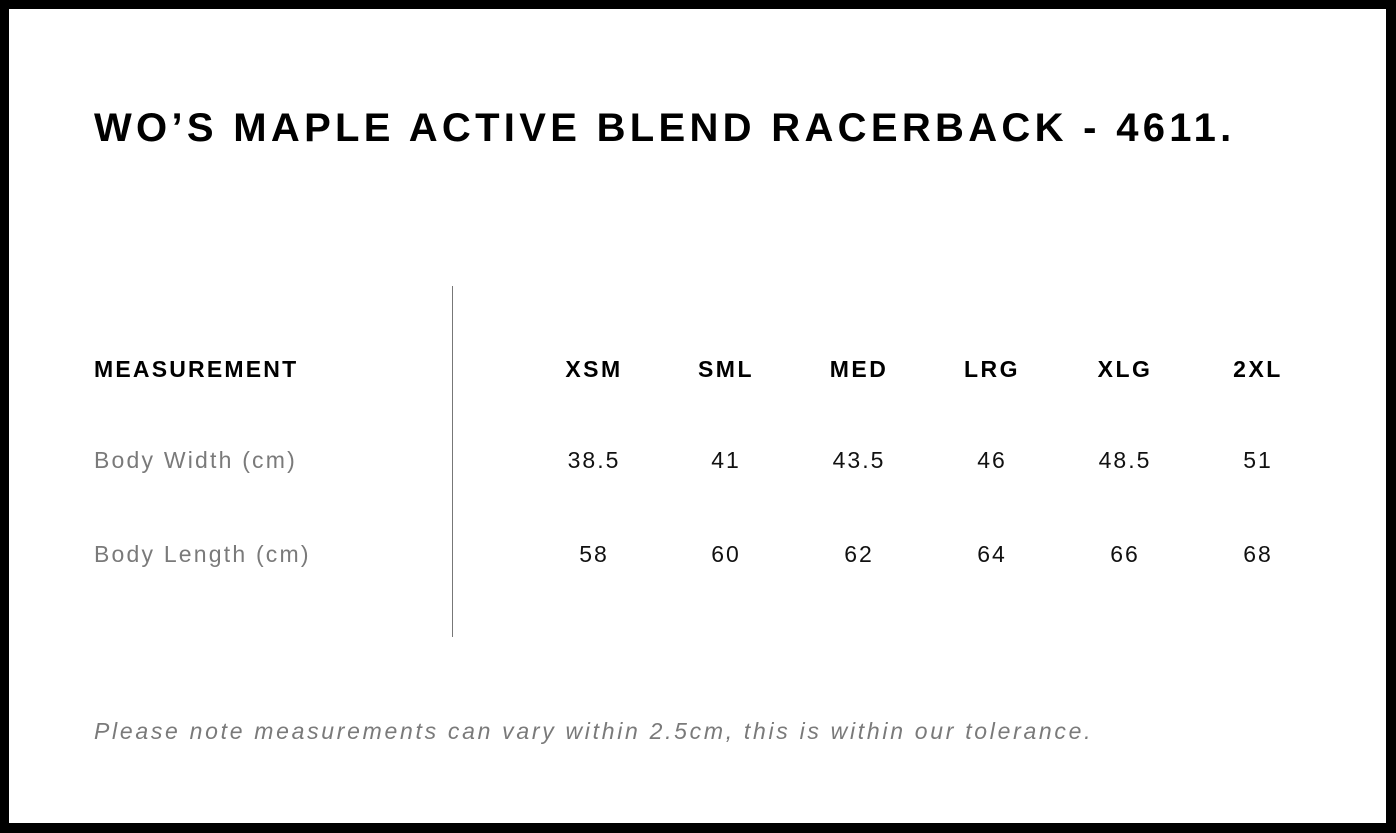  I want to click on size-header-med: MED, so click(859, 369).